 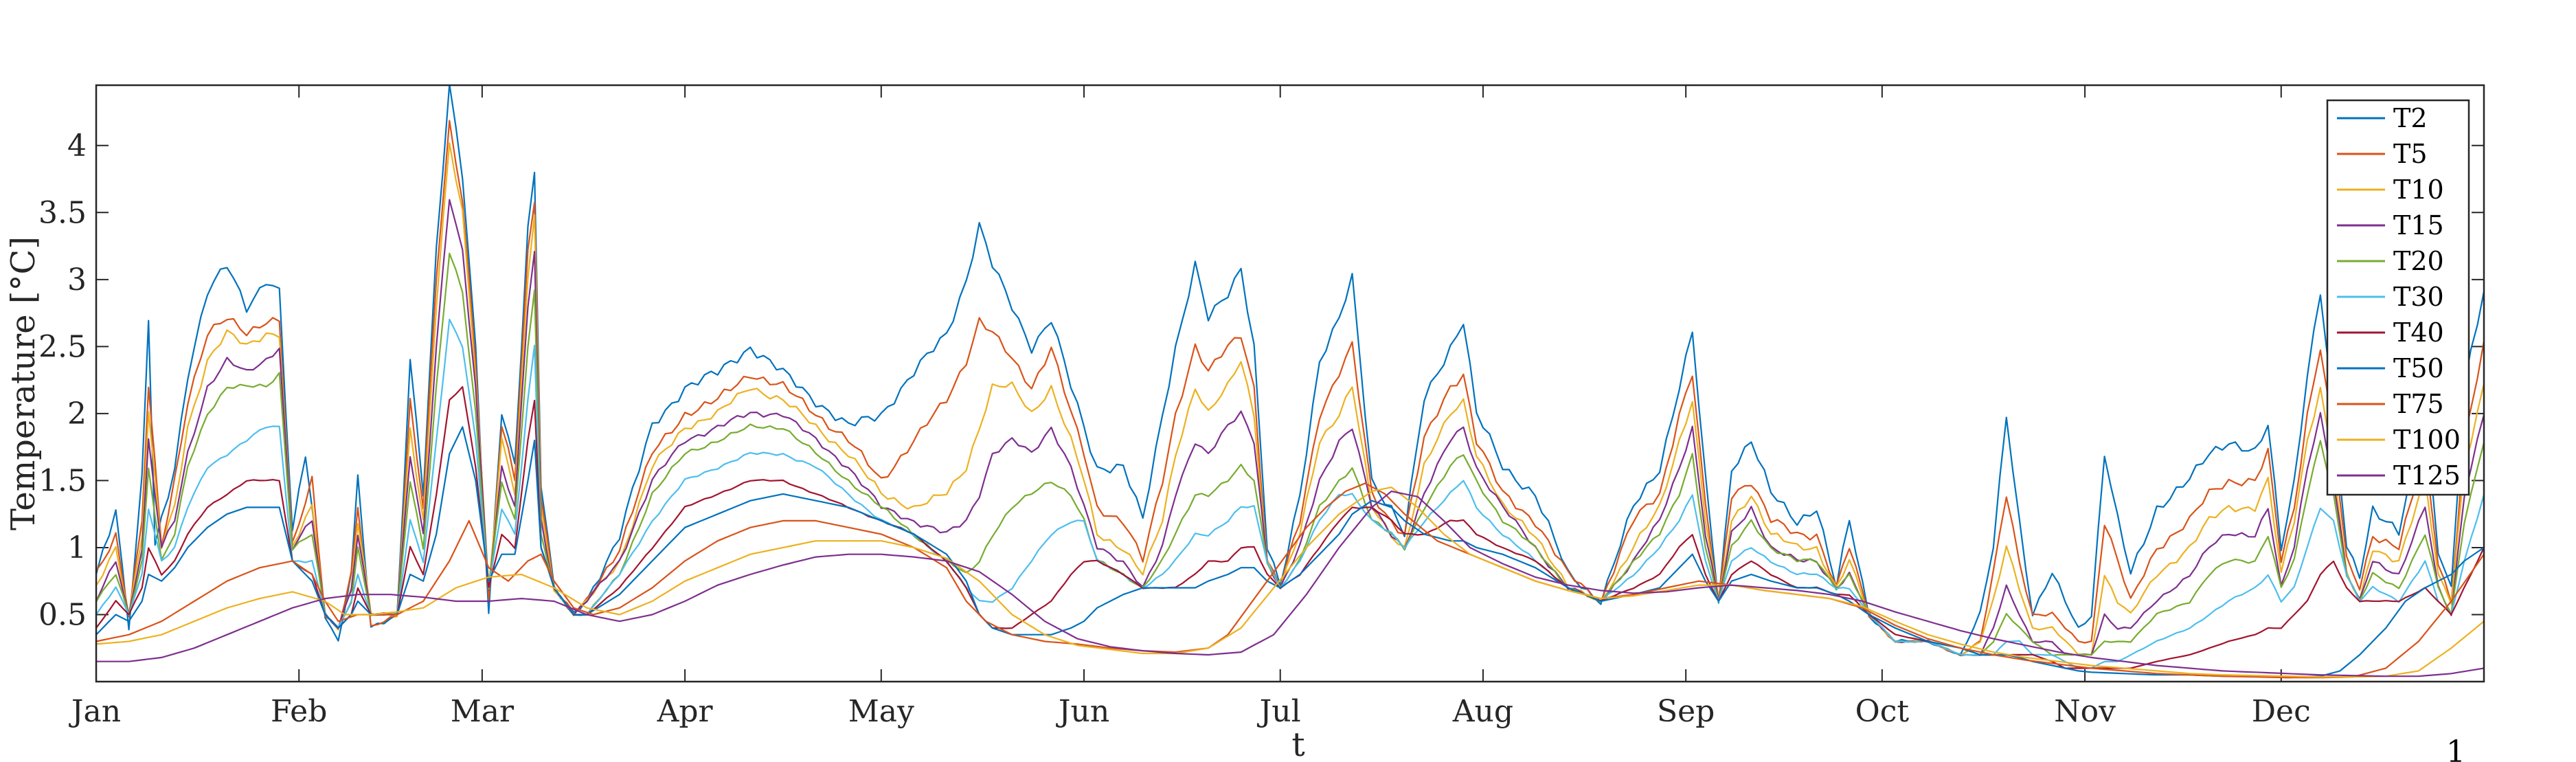 I want to click on x-tick-label: Apr, so click(x=685, y=711).